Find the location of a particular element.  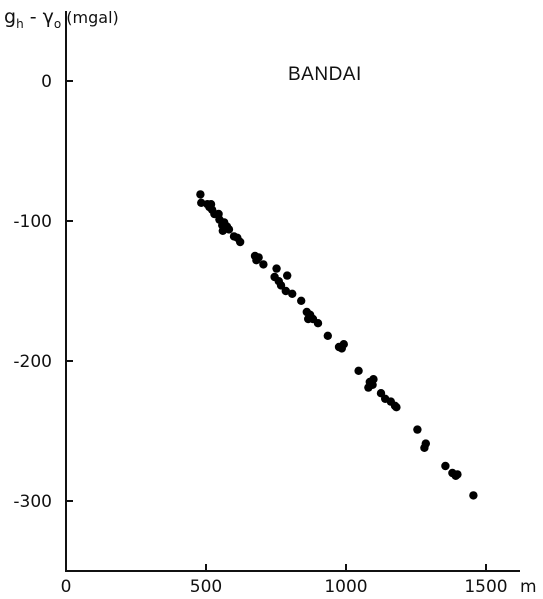

y-label-g-subscript: h is located at coordinates (20, 24).